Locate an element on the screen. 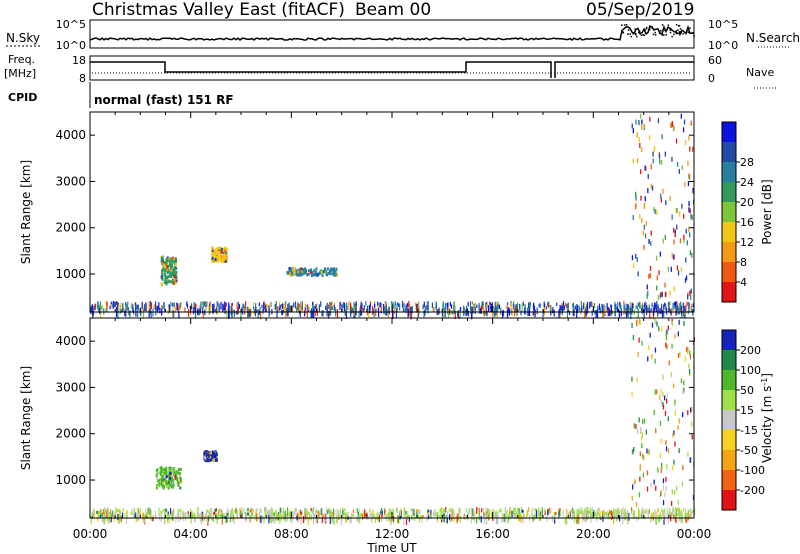 This screenshot has width=800, height=554. count-panel-frame is located at coordinates (392, 34).